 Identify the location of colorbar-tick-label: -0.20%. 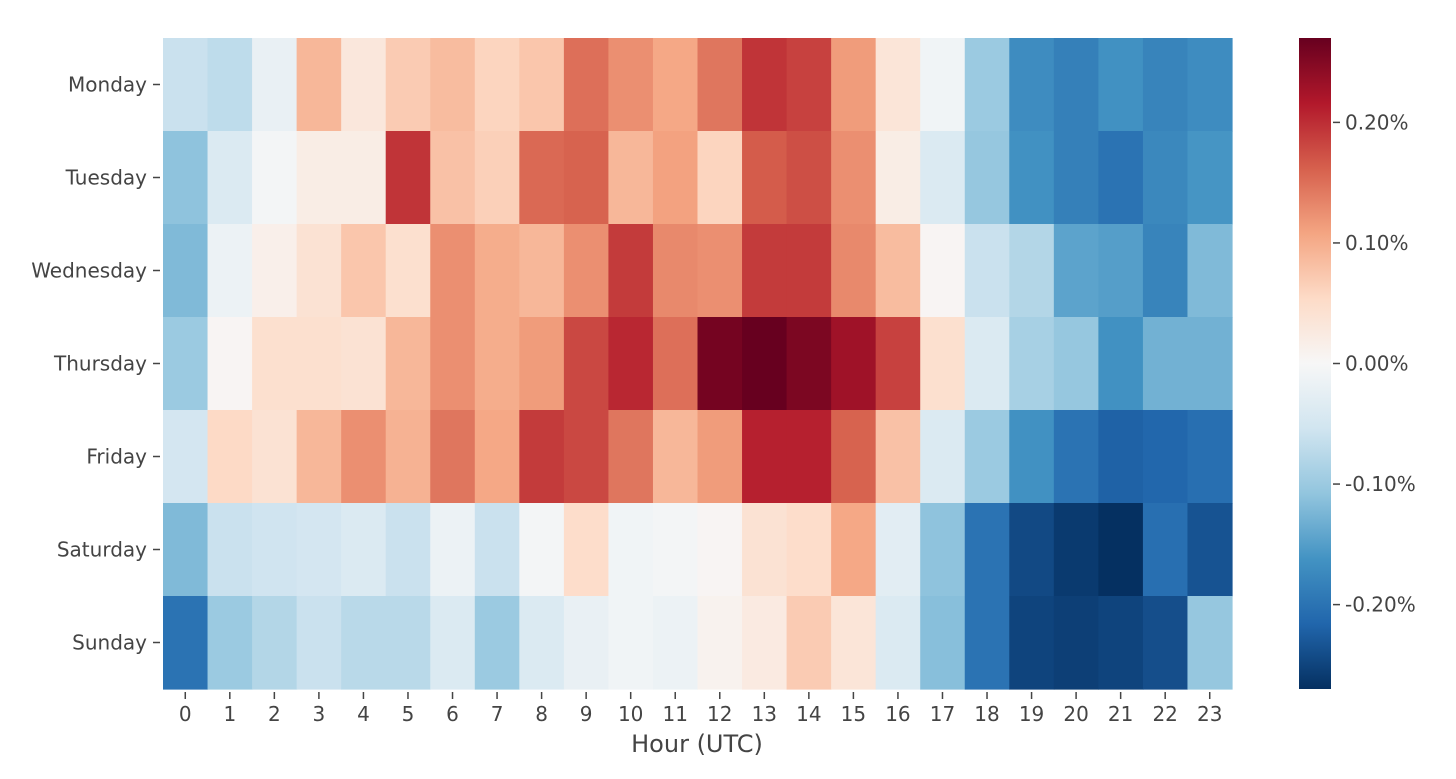
(1380, 605).